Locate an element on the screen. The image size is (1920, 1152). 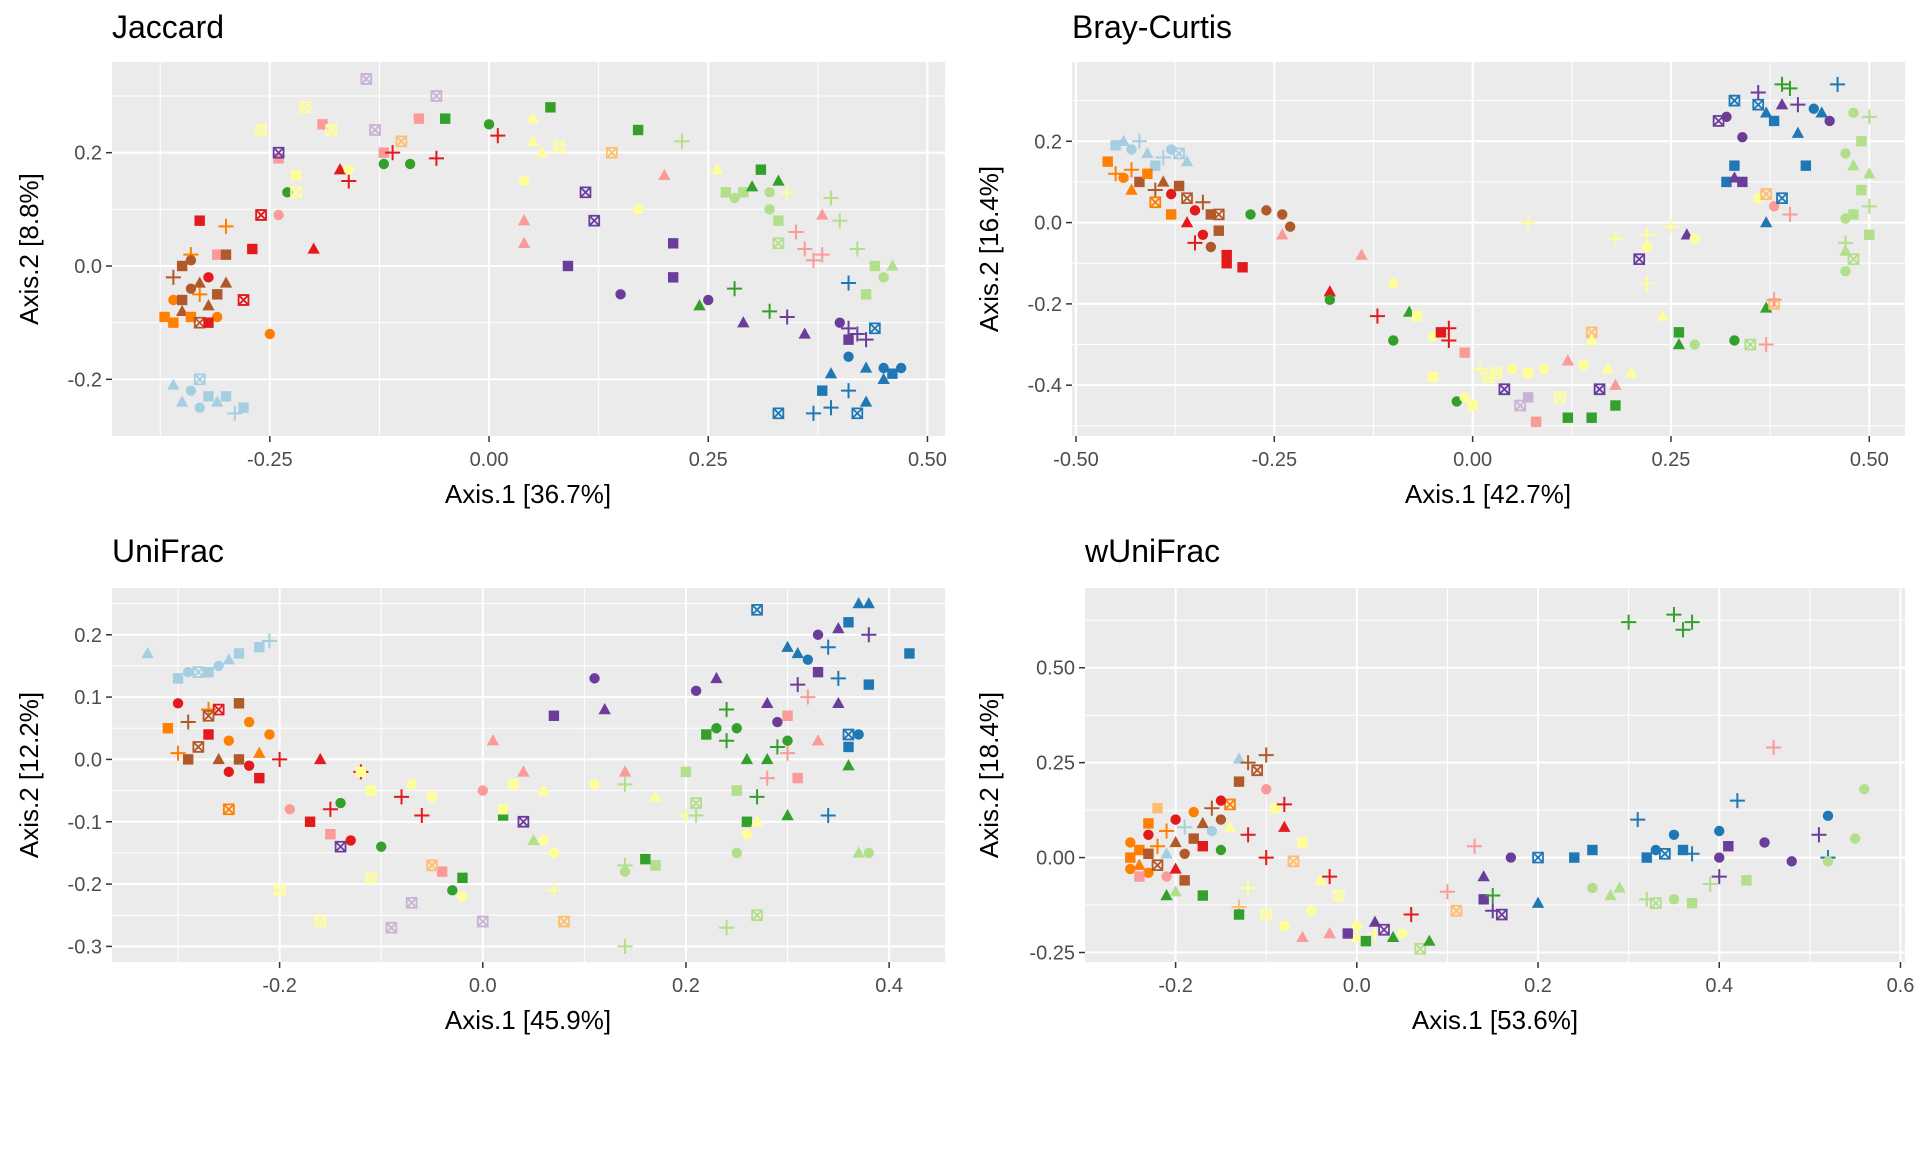
x-tick-label: -0.2 is located at coordinates (279, 986).